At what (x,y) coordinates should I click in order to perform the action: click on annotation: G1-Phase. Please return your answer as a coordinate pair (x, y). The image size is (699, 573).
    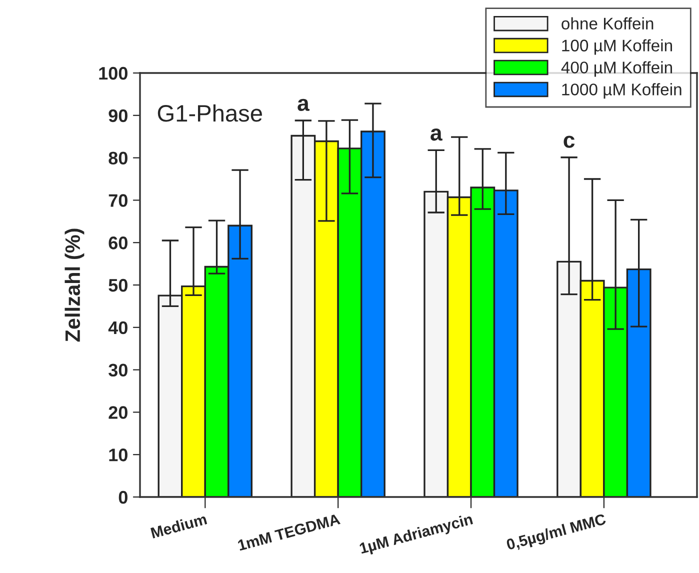
    Looking at the image, I should click on (210, 113).